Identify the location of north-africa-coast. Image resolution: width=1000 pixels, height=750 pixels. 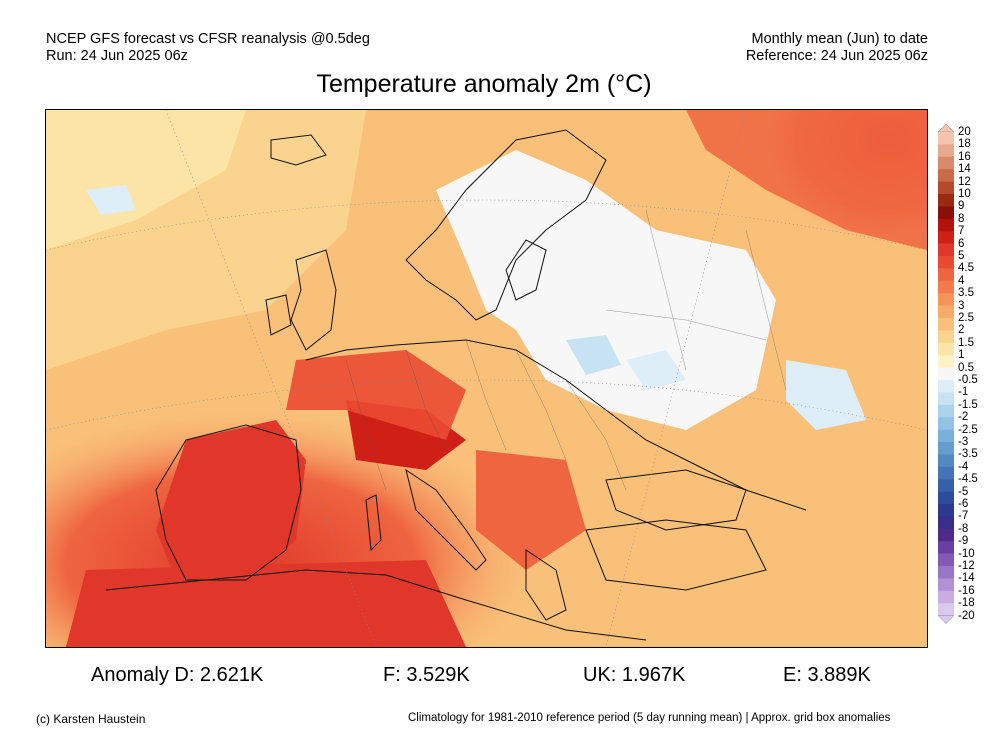
(376, 605).